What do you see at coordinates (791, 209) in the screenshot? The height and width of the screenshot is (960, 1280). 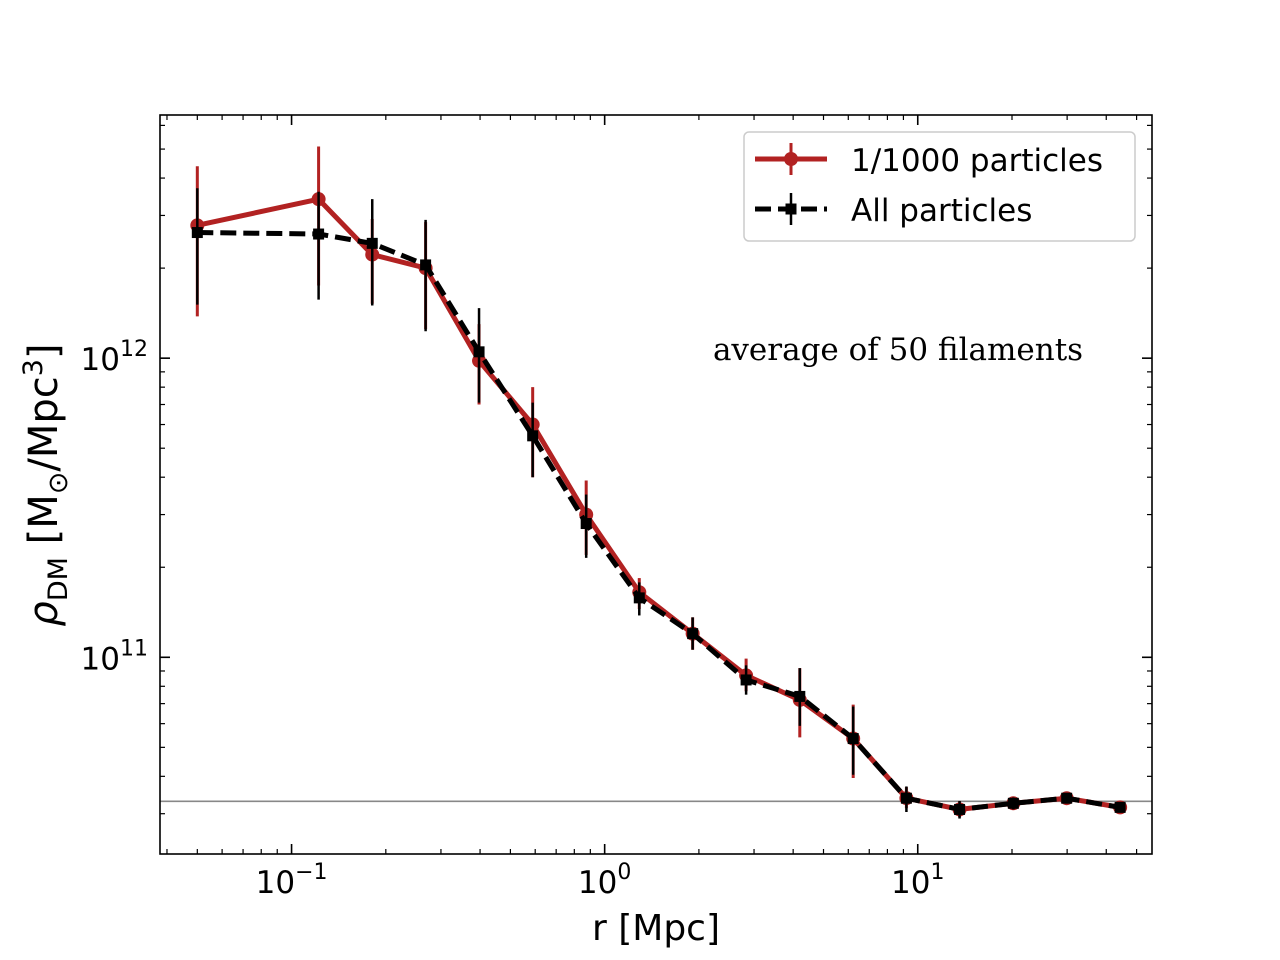 I see `legend-marker-all` at bounding box center [791, 209].